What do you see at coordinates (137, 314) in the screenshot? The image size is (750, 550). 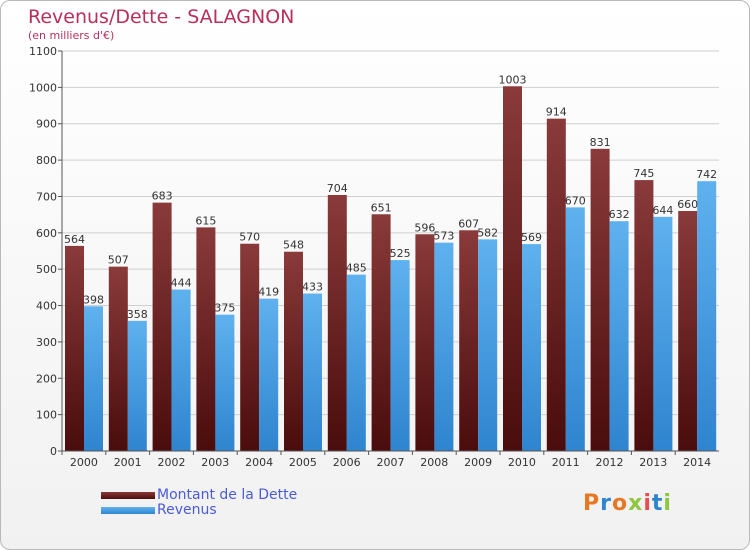 I see `data-label-revenus: 358` at bounding box center [137, 314].